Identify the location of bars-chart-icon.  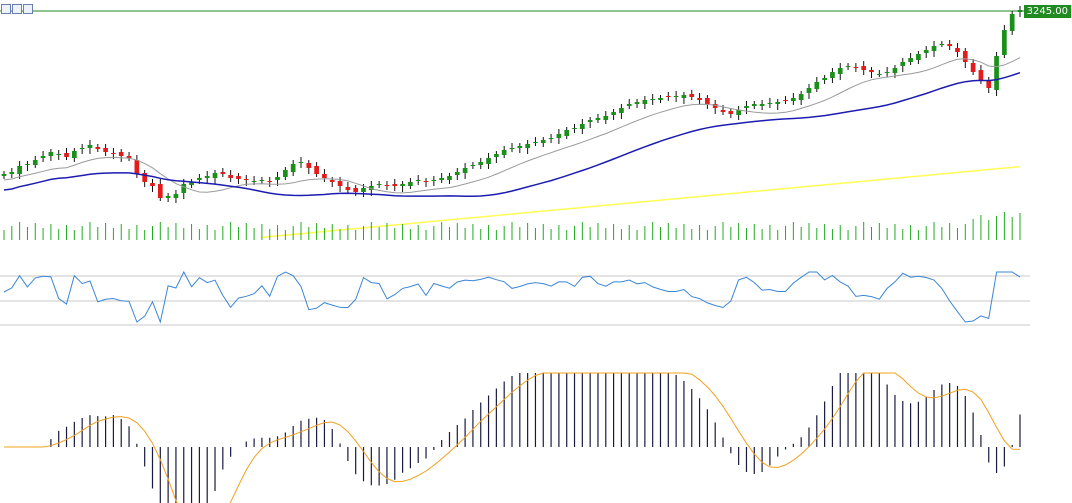
(6, 9).